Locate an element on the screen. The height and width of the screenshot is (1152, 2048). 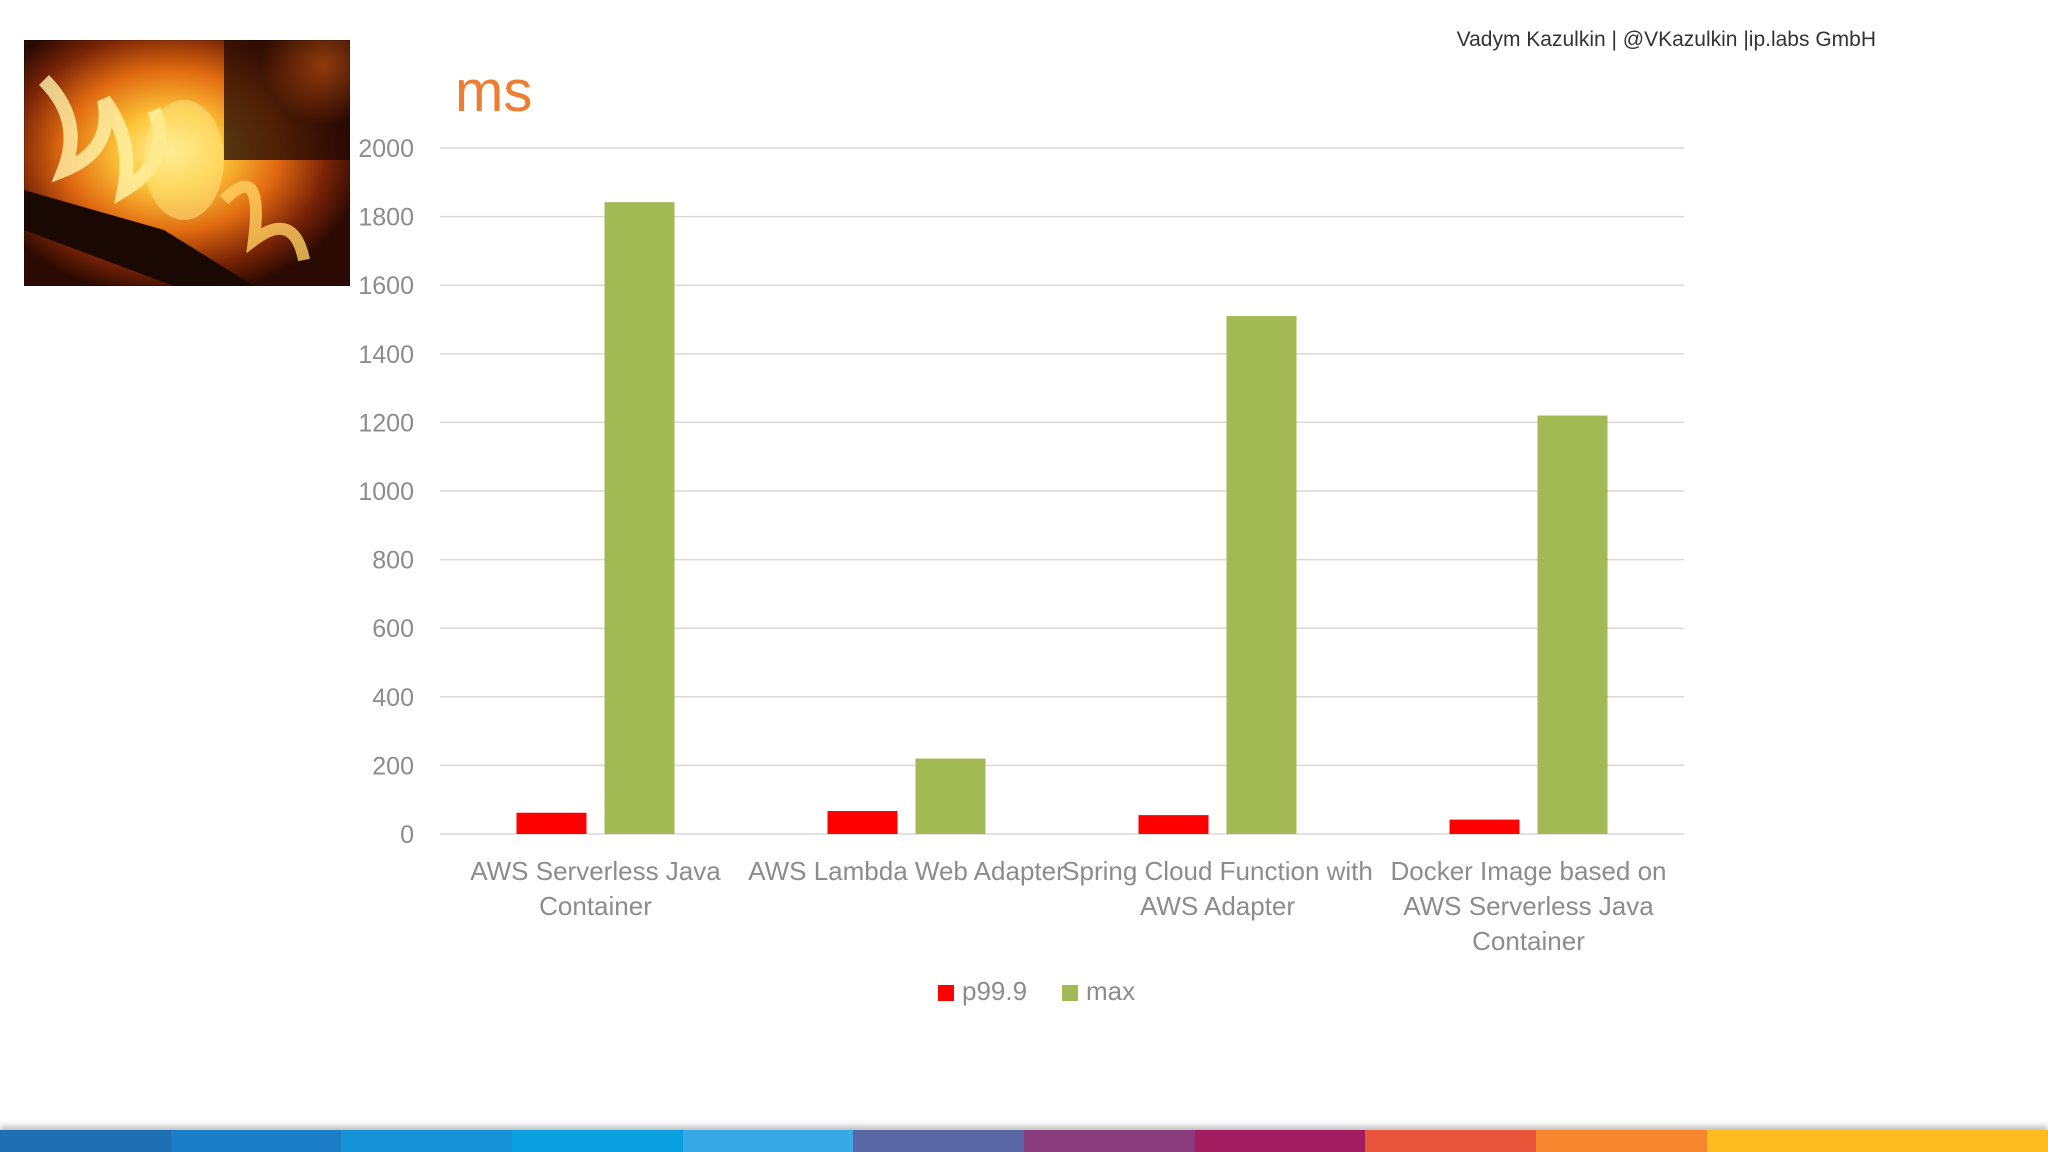
y-tick-label: 600 is located at coordinates (393, 629).